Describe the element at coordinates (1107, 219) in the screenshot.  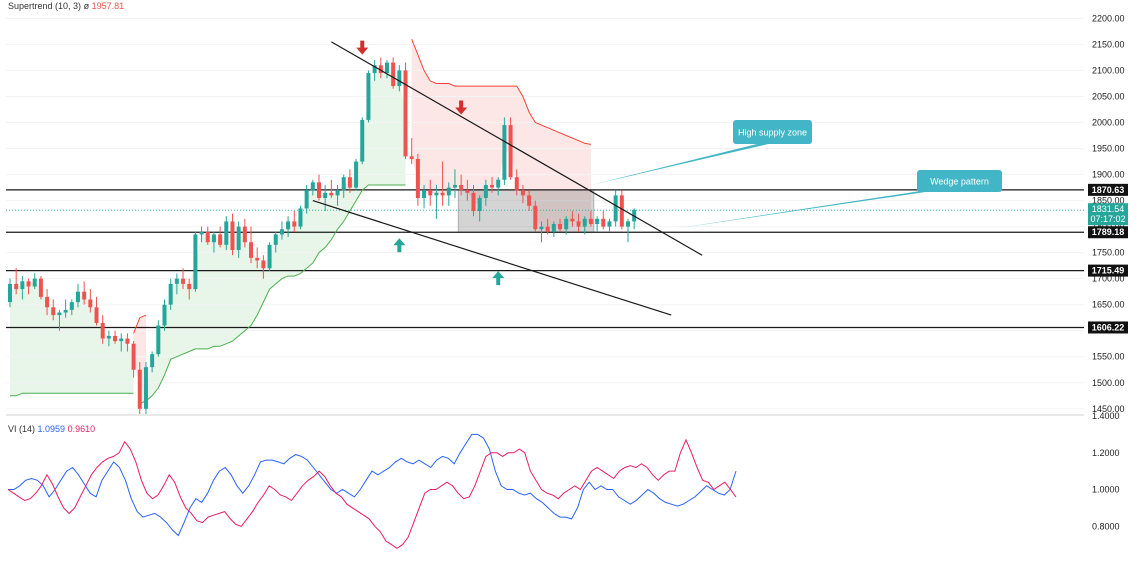
I see `countdown-label: 07:17:02` at that location.